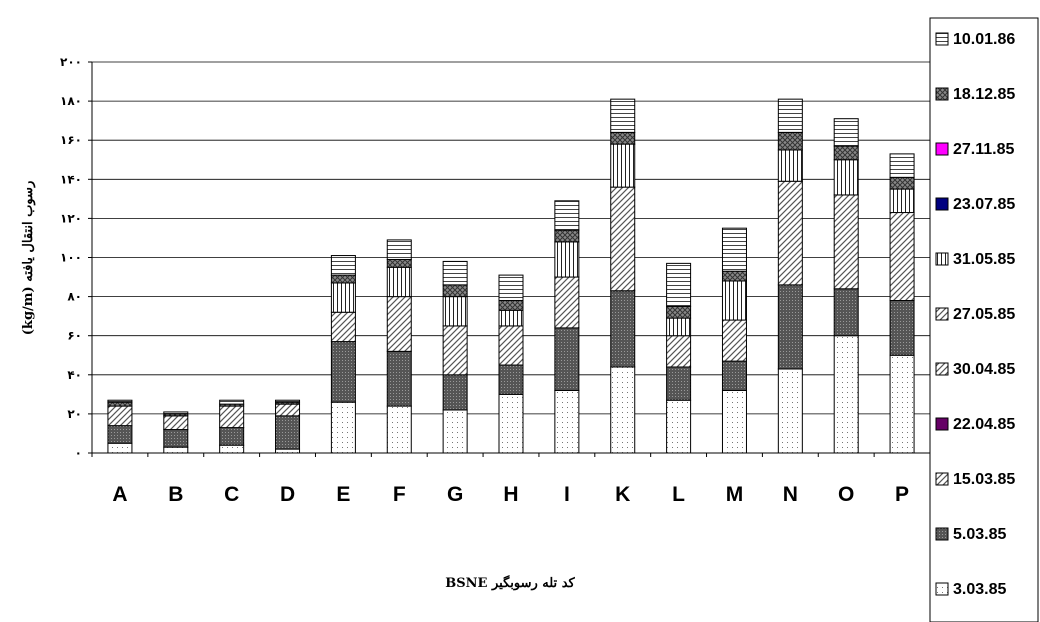 This screenshot has height=622, width=1040. I want to click on legend-label: 23.07.85, so click(984, 204).